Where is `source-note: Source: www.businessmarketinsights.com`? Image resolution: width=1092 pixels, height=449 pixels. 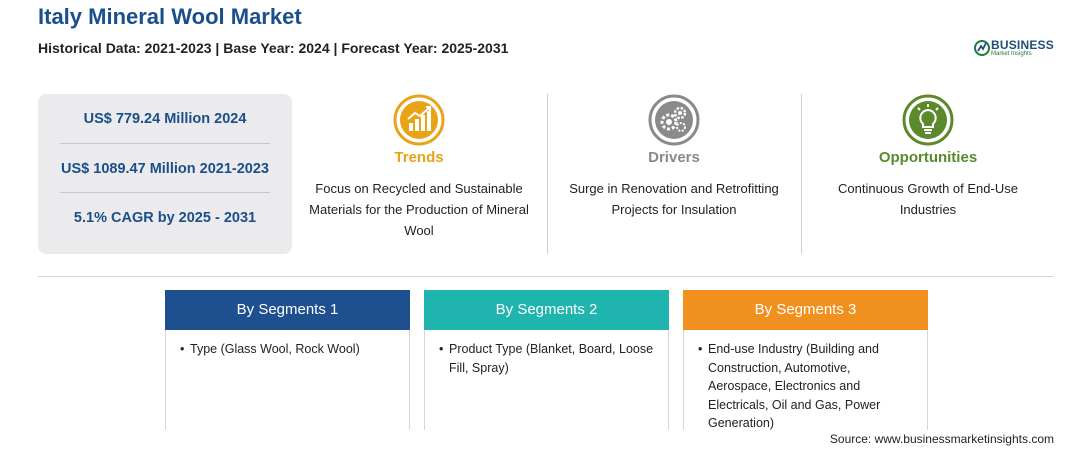 source-note: Source: www.businessmarketinsights.com is located at coordinates (941, 439).